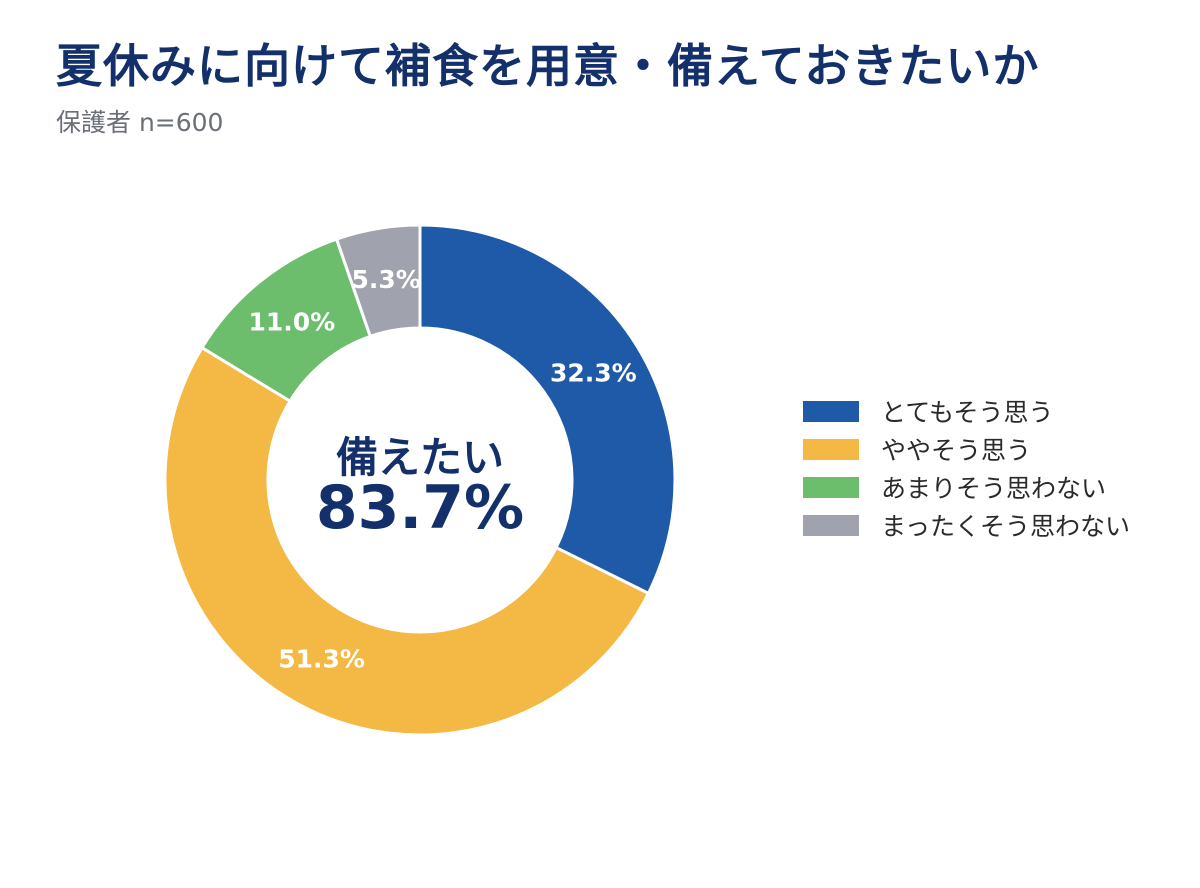 The width and height of the screenshot is (1200, 888). What do you see at coordinates (956, 450) in the screenshot?
I see `legend-label: ややそう思う` at bounding box center [956, 450].